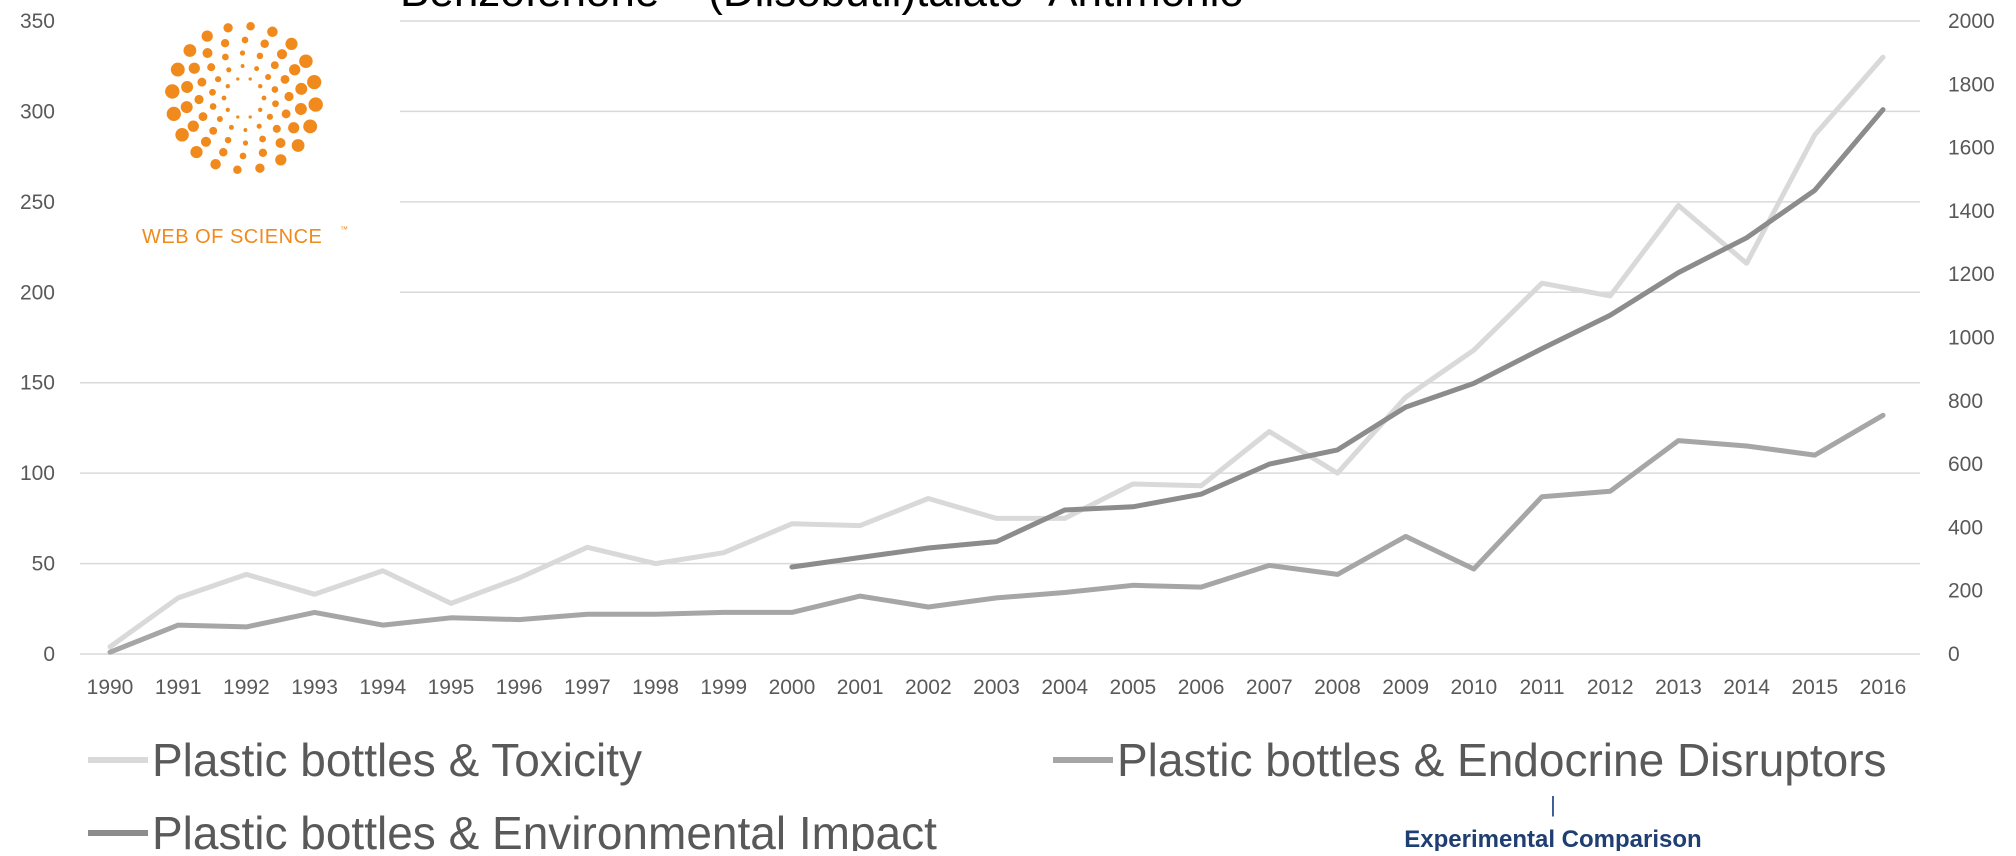  Describe the element at coordinates (1971, 338) in the screenshot. I see `right-y-axis: 0 200 400 600 800 1000 1200 1400 1600 1800 2000` at that location.